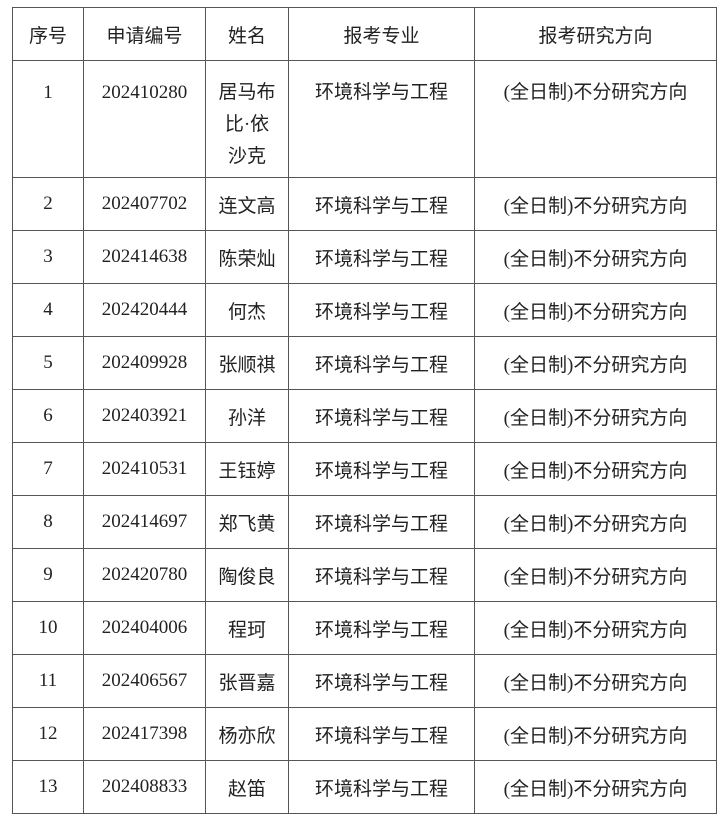 Image resolution: width=728 pixels, height=826 pixels. What do you see at coordinates (247, 124) in the screenshot?
I see `cell-text: 居马布比·依沙克` at bounding box center [247, 124].